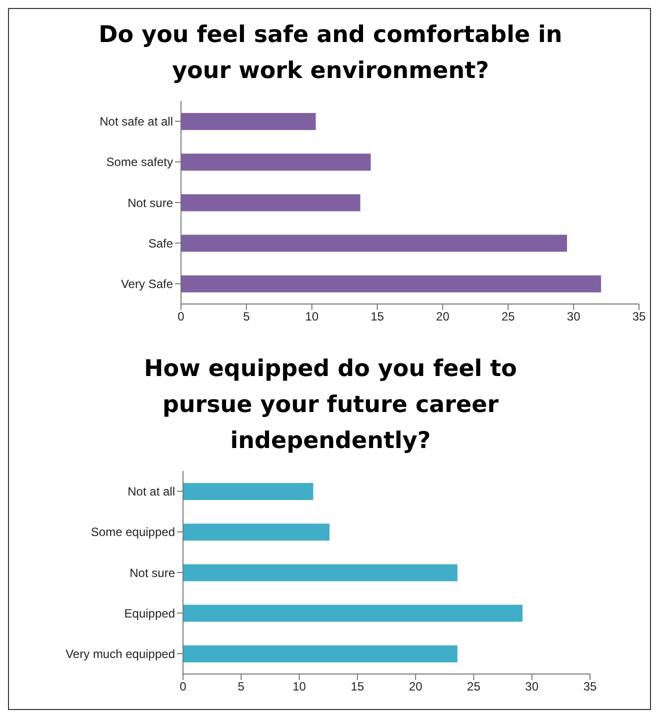 This screenshot has height=717, width=659. What do you see at coordinates (139, 162) in the screenshot?
I see `y-tick-label: Some safety` at bounding box center [139, 162].